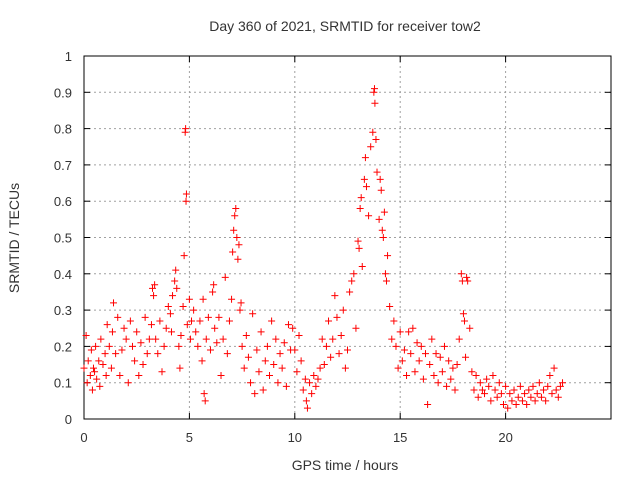 The width and height of the screenshot is (640, 480). Describe the element at coordinates (14, 238) in the screenshot. I see `y-axis-label: SRMTID / TECUs` at that location.